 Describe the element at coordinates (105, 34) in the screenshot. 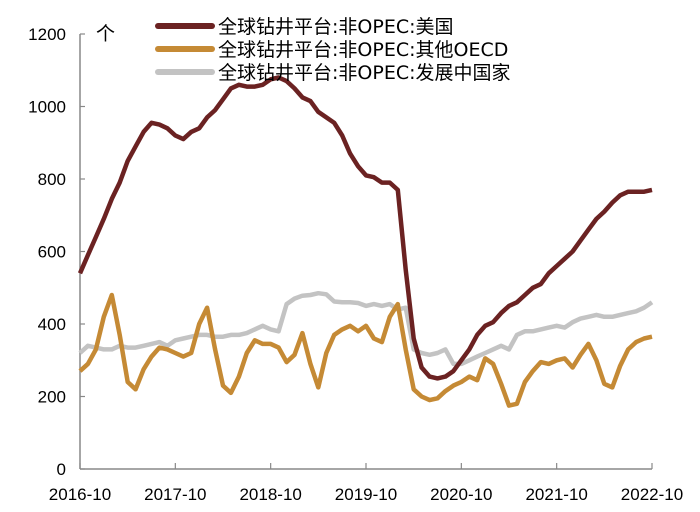

I see `unit-label: 个` at that location.